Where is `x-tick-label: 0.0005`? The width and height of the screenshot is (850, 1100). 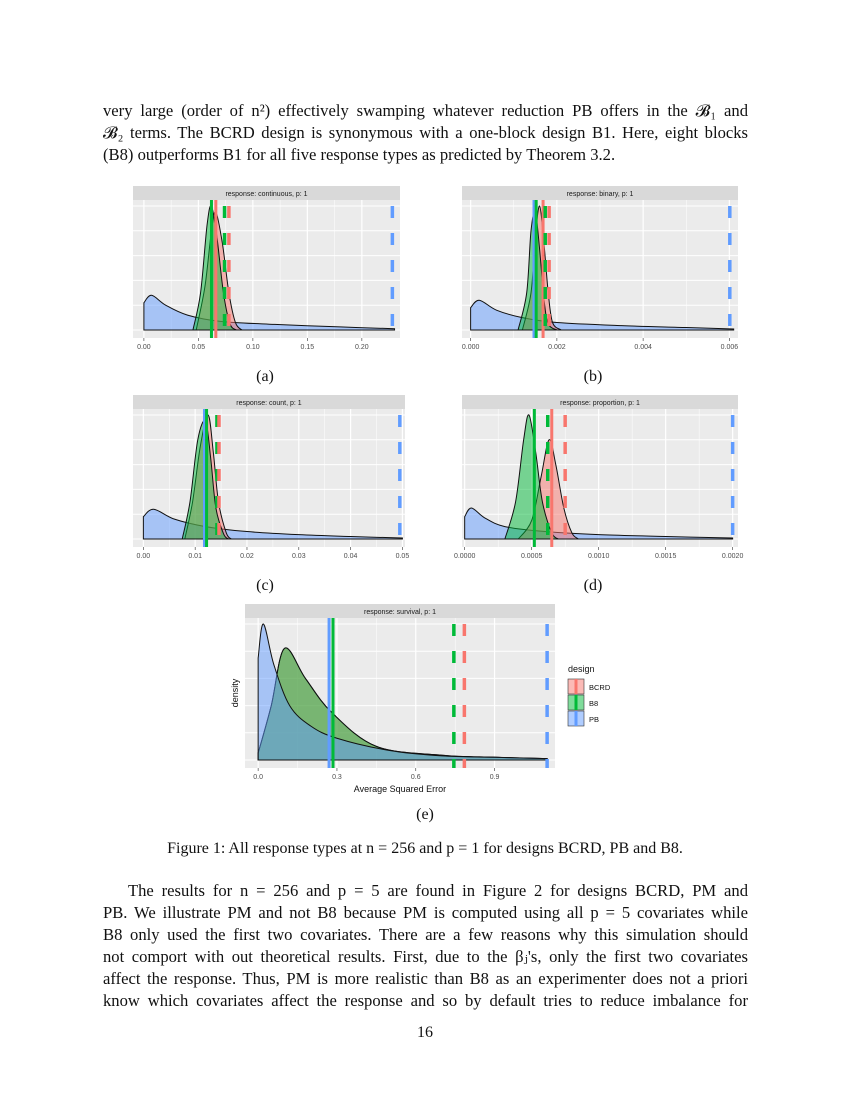
x-tick-label: 0.0005 is located at coordinates (532, 556).